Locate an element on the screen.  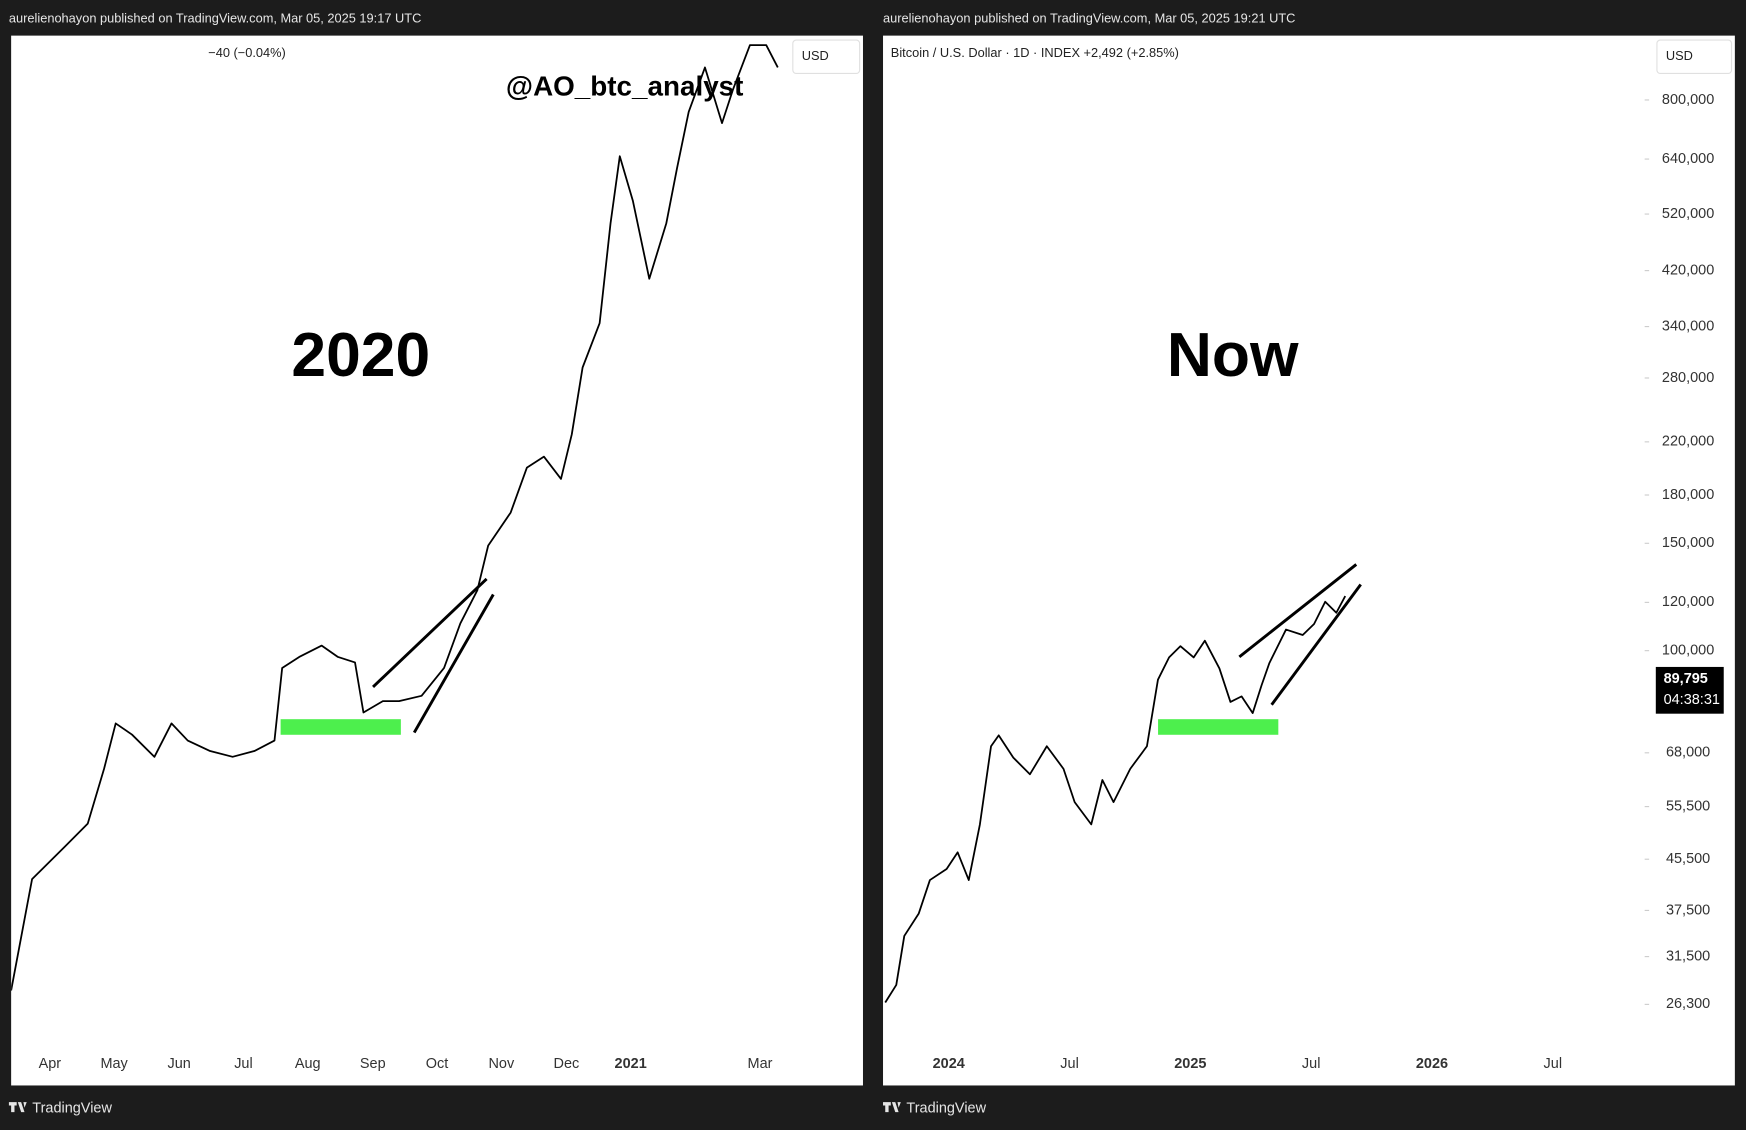
y-tick-label: 520,000 is located at coordinates (1688, 214).